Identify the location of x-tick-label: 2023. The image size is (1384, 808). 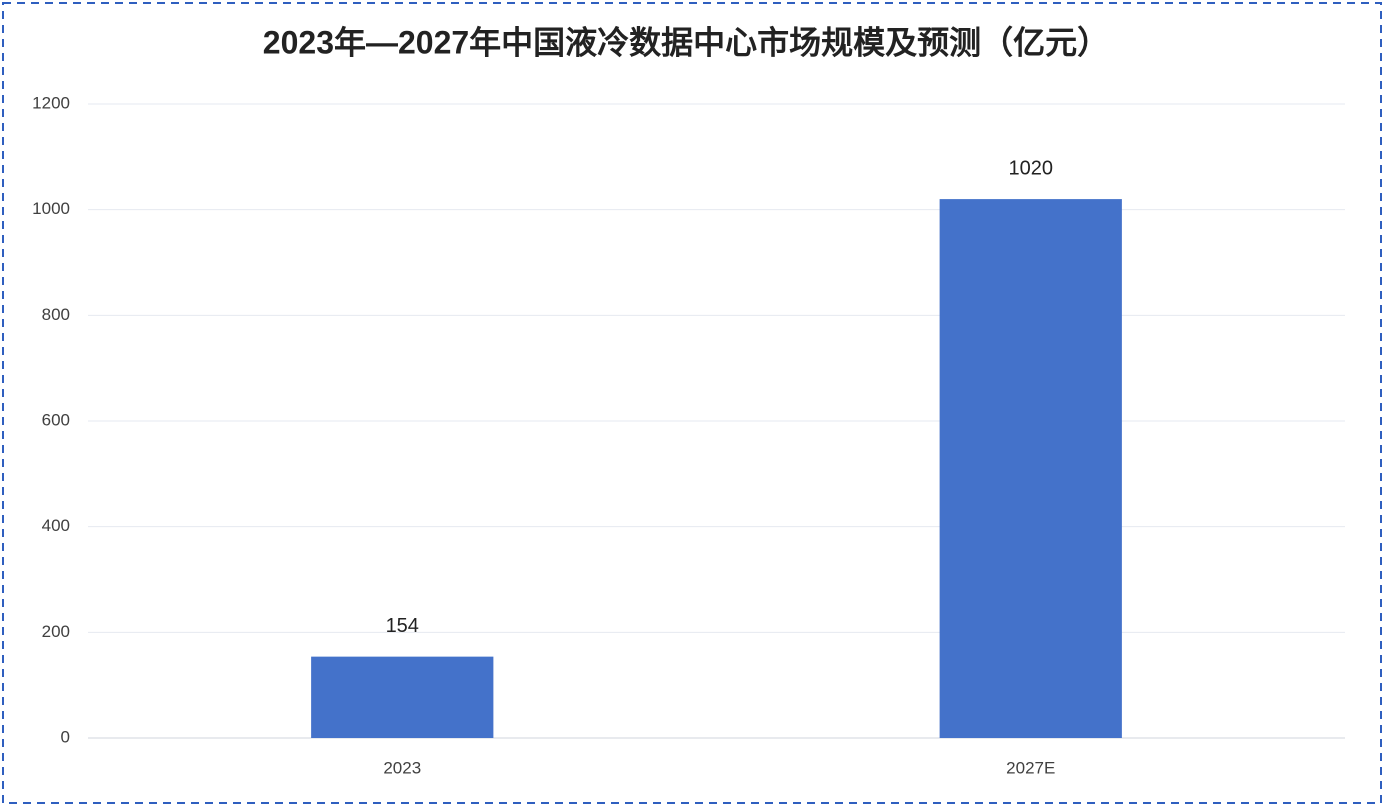
(402, 767).